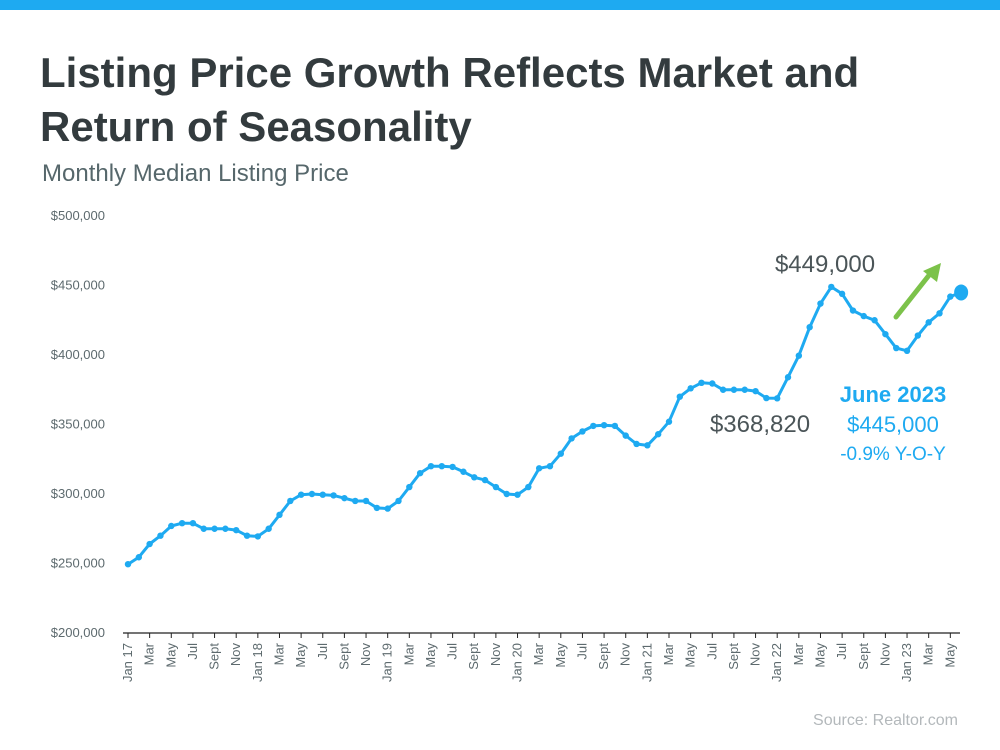  What do you see at coordinates (917, 291) in the screenshot?
I see `up-arrow-icon` at bounding box center [917, 291].